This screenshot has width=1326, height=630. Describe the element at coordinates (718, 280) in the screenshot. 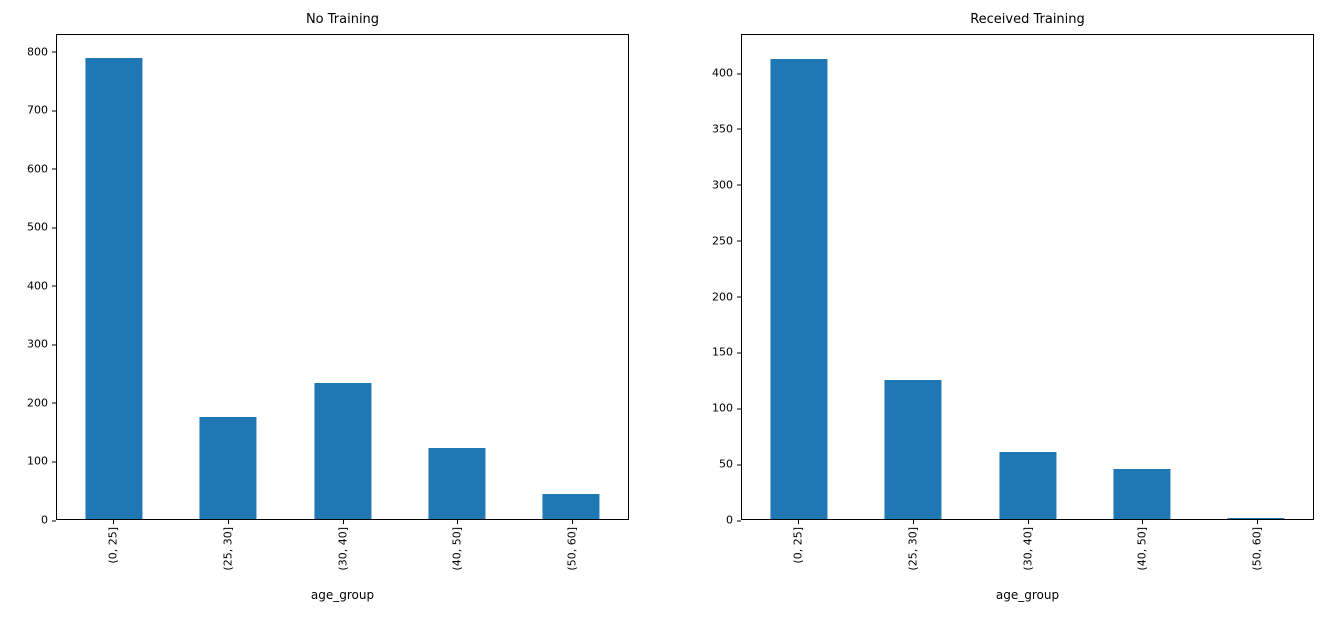

I see `y-axis: 0 50 100 150 200 250 300 350 400` at that location.